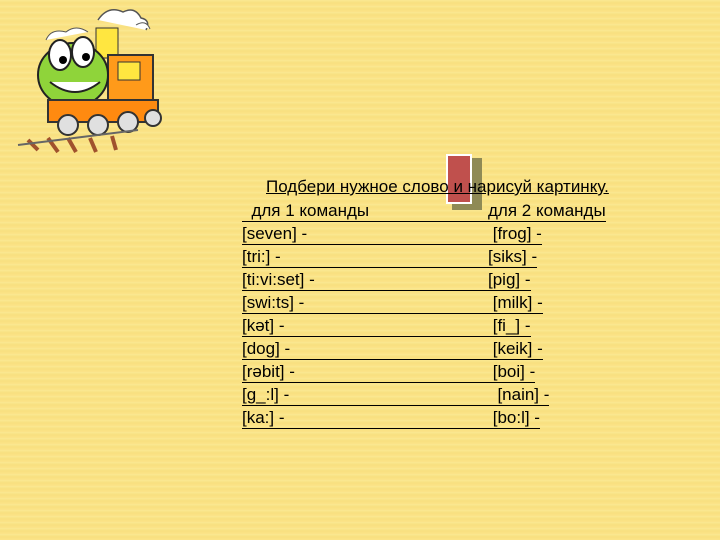  Describe the element at coordinates (89, 81) in the screenshot. I see `cartoon-train-icon` at that location.